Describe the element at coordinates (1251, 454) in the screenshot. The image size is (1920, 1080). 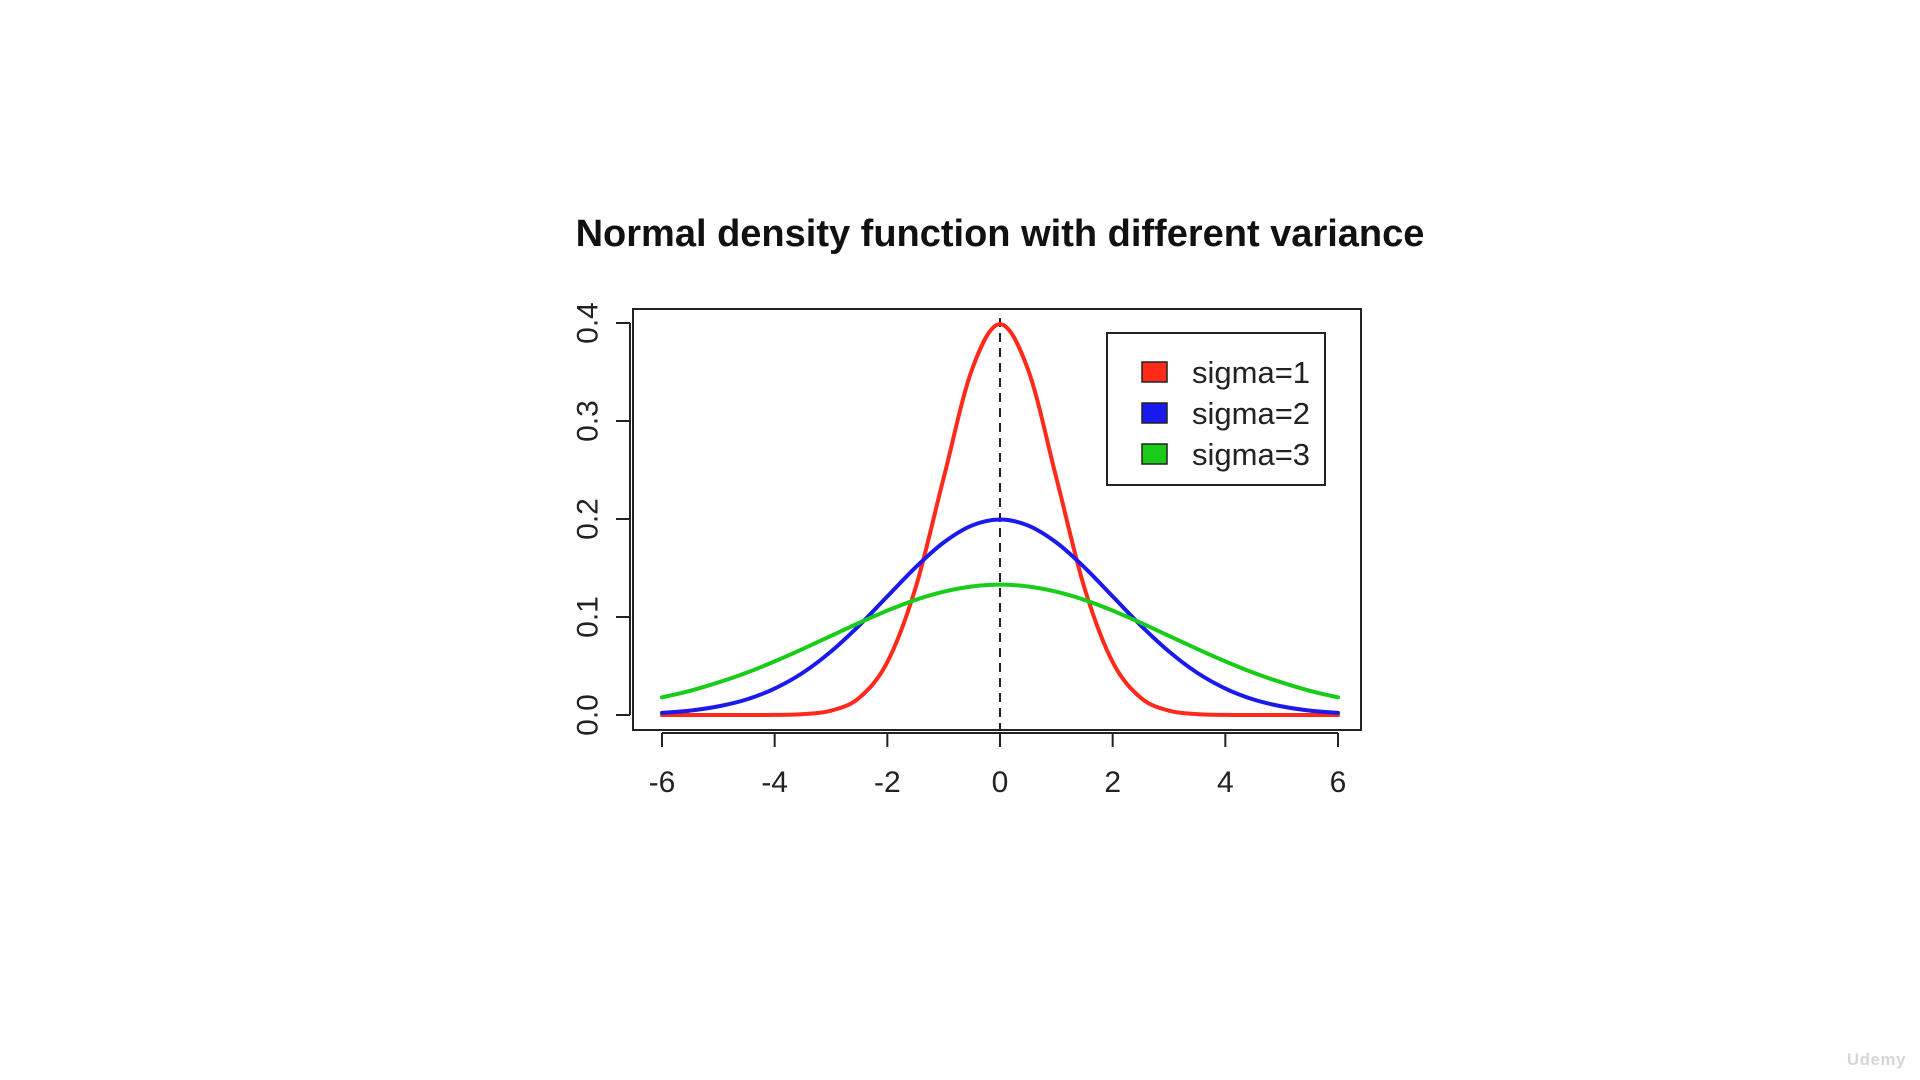
I see `legend-label: sigma=3` at that location.